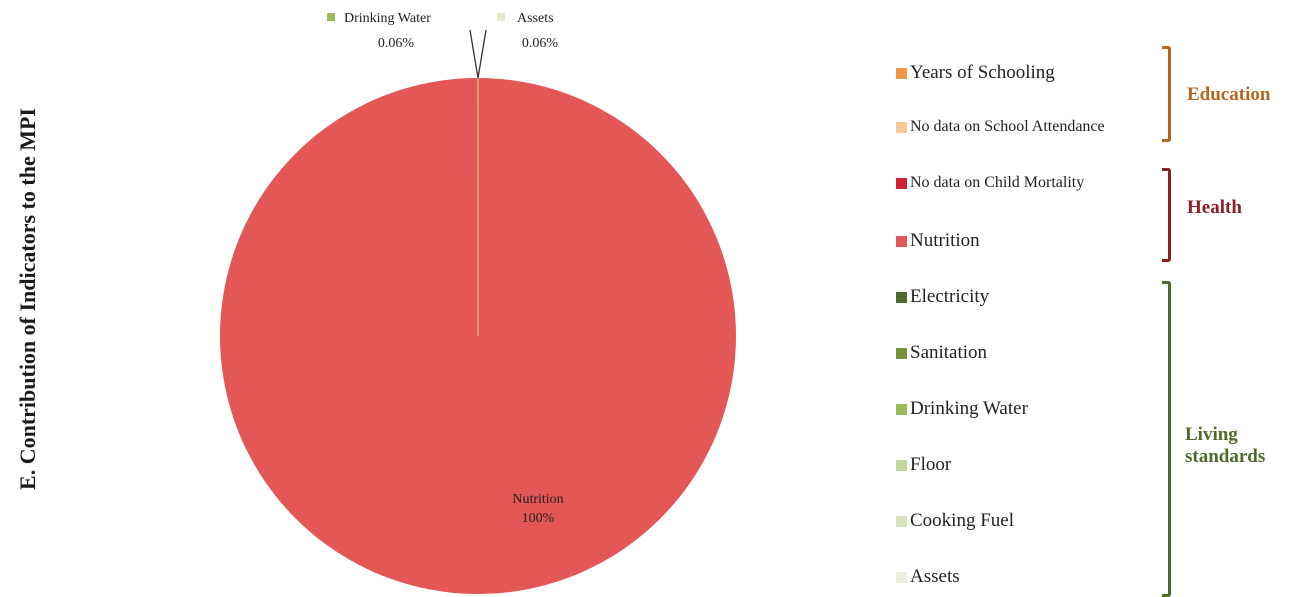 The width and height of the screenshot is (1293, 597). I want to click on group-bracket-living-standards, so click(1166, 439).